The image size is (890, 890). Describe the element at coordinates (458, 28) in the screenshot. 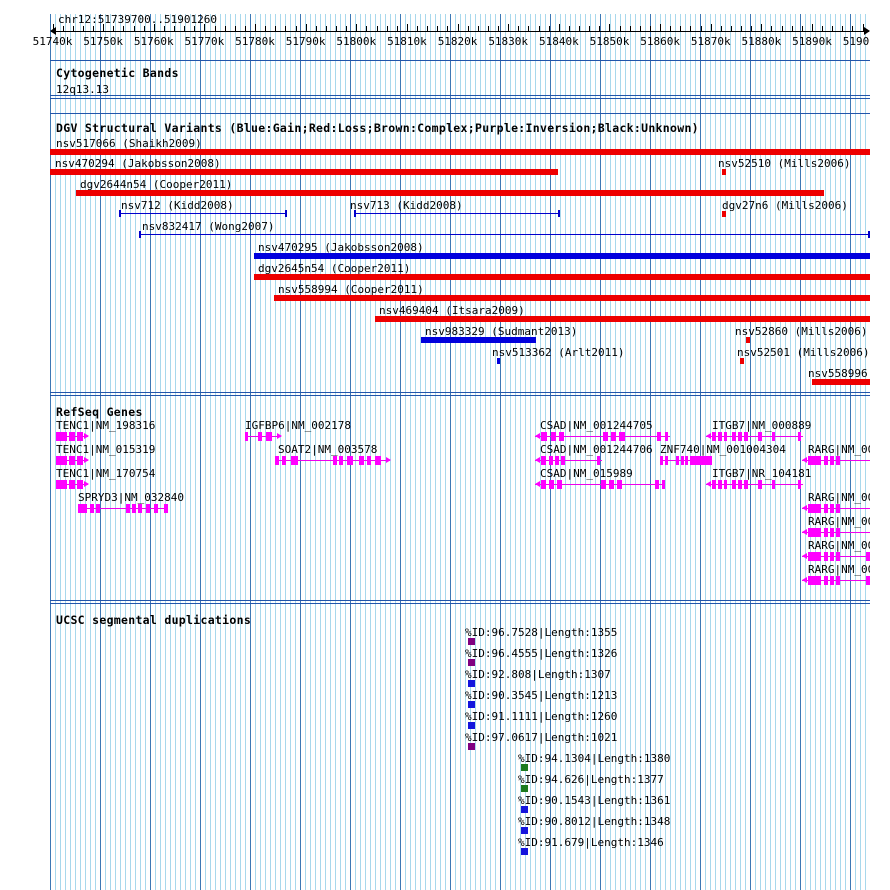

I see `ruler-tick-major` at that location.